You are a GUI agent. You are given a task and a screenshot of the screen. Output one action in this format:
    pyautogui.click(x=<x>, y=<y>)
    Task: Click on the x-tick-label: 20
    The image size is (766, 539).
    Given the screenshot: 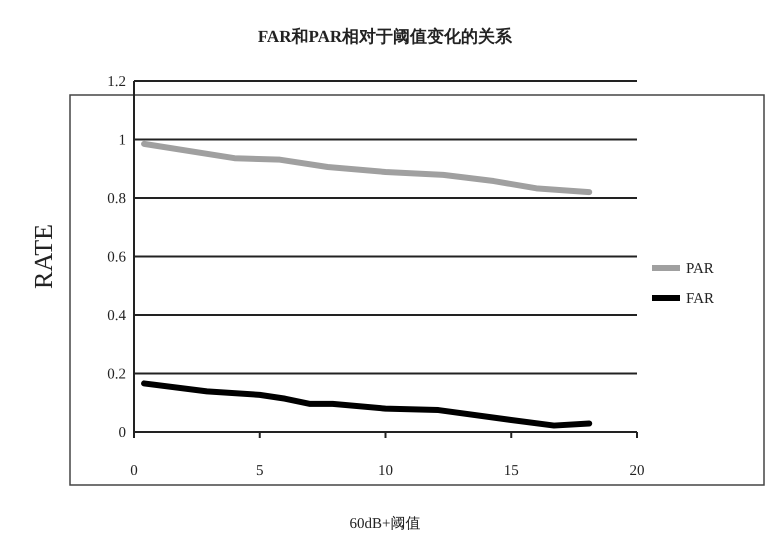 What is the action you would take?
    pyautogui.click(x=637, y=471)
    